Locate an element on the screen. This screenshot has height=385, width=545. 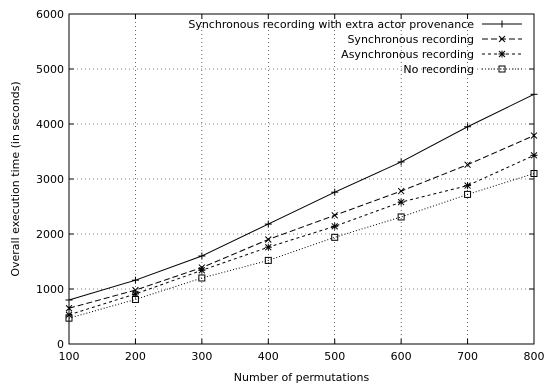
x-tick-label: 700 is located at coordinates (467, 356).